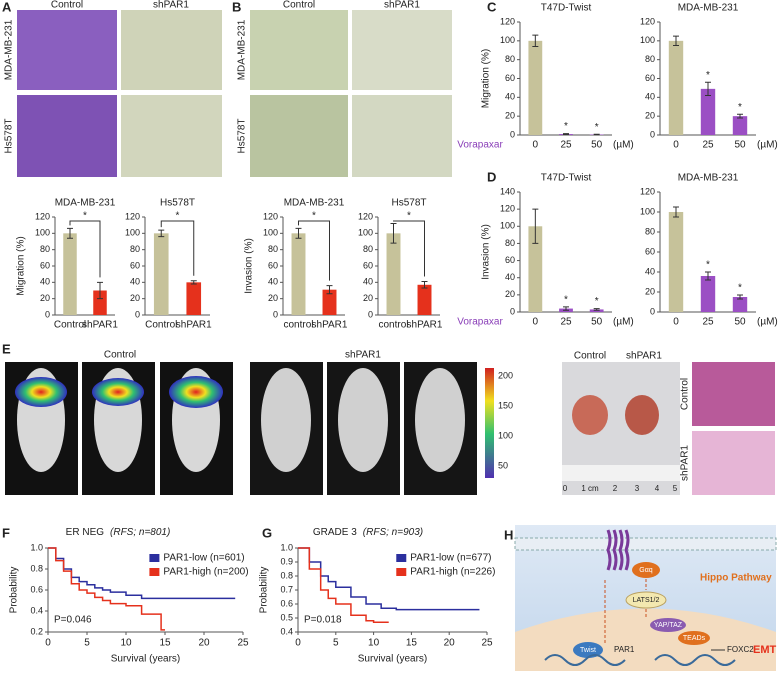 This screenshot has width=778, height=673. I want to click on column-label: shPAR1, so click(402, 5).